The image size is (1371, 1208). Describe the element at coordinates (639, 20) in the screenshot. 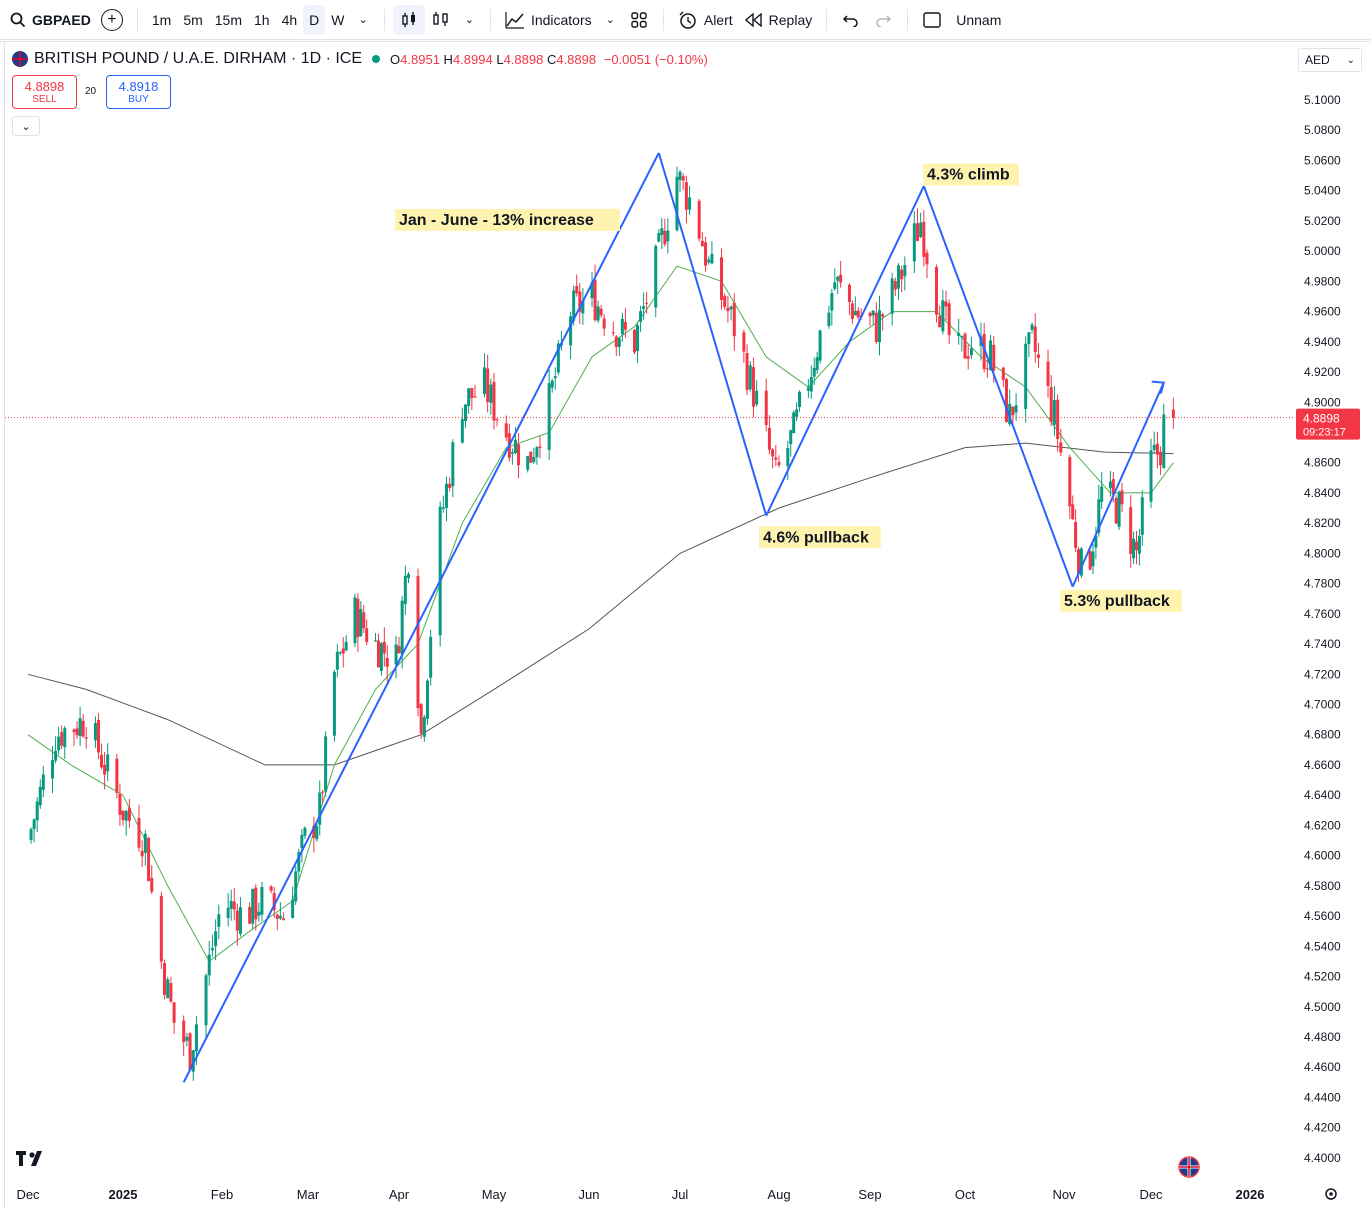

I see `layouts-button` at that location.